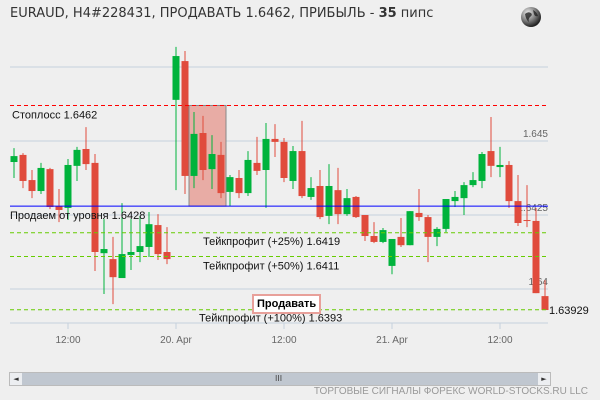 This screenshot has height=400, width=600. I want to click on horizontal-scrollbar: ◄ III ►, so click(280, 379).